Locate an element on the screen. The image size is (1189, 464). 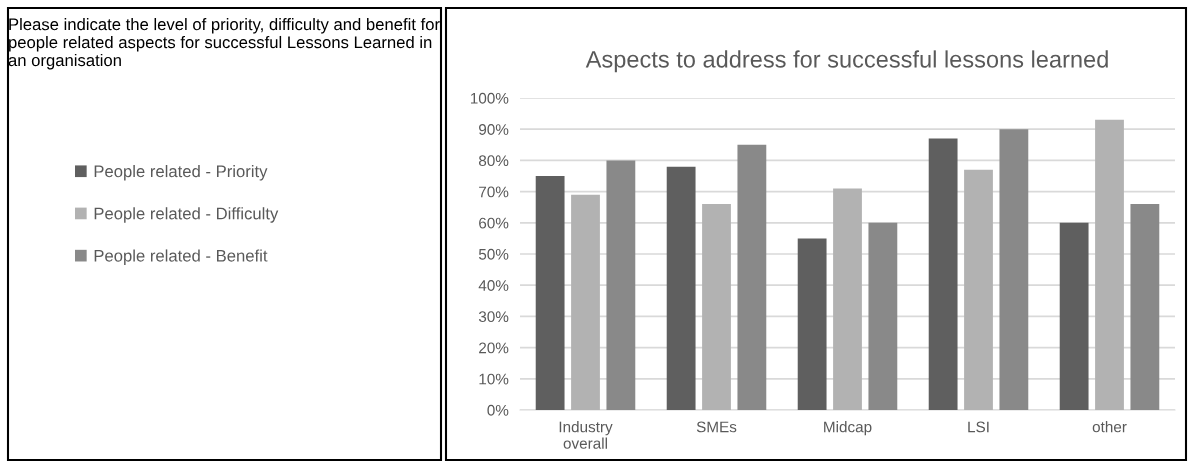
y-tick-label: 80% is located at coordinates (493, 161).